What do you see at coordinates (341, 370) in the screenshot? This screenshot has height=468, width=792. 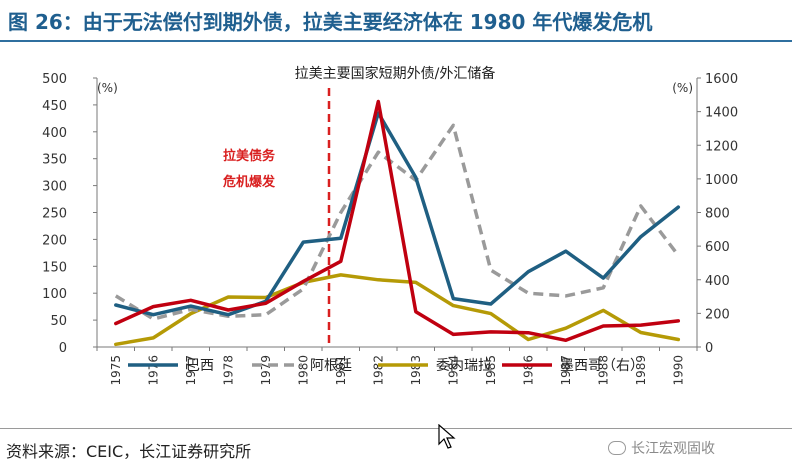 I see `x-tick-label: 1981` at bounding box center [341, 370].